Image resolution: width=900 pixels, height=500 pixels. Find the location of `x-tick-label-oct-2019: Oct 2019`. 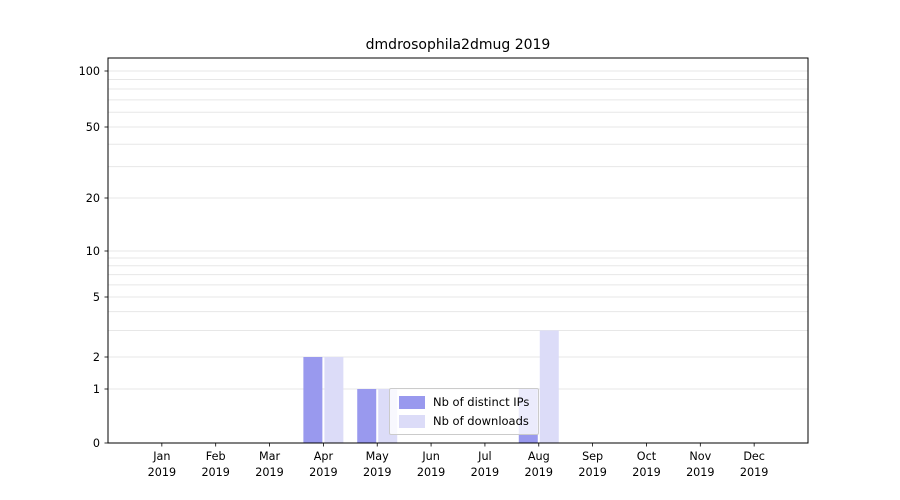

x-tick-label-oct-2019: Oct 2019 is located at coordinates (646, 464).